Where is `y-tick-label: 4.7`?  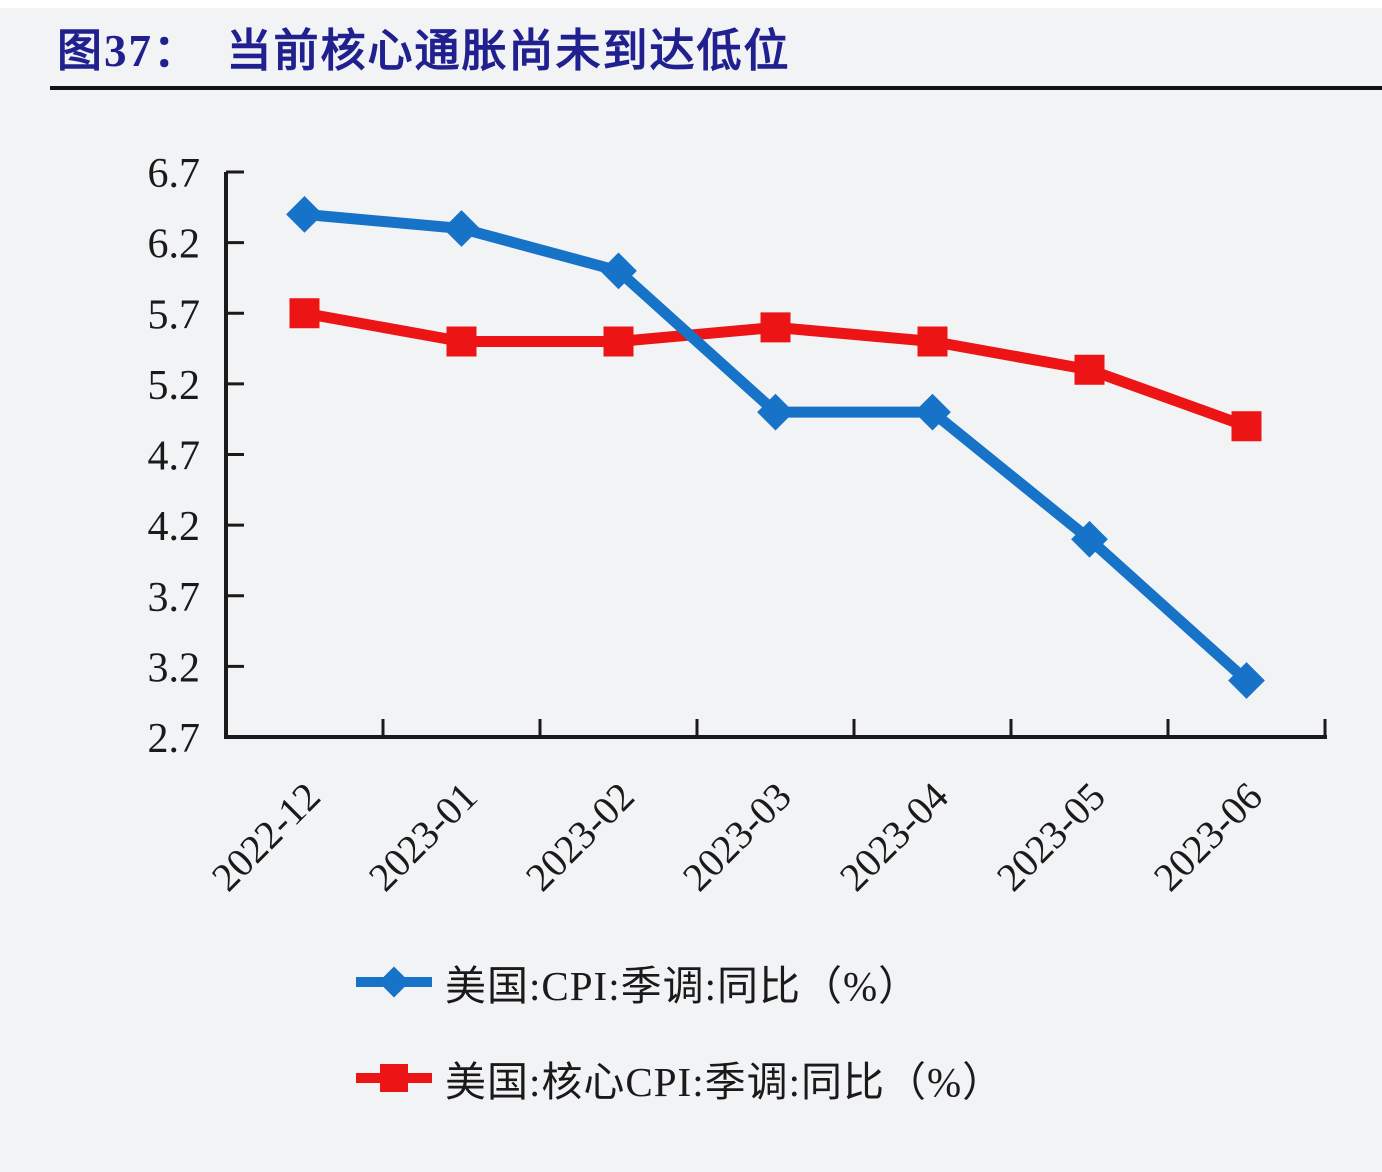
y-tick-label: 4.7 is located at coordinates (174, 457).